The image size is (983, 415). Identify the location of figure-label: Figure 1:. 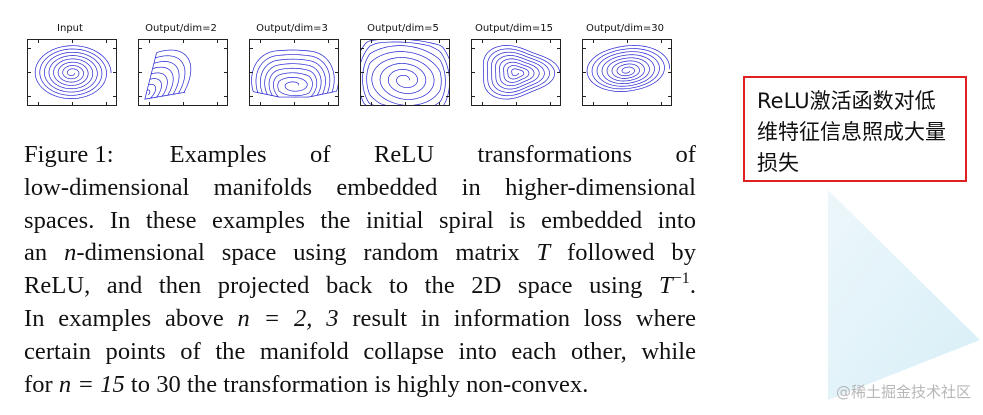
(69, 154).